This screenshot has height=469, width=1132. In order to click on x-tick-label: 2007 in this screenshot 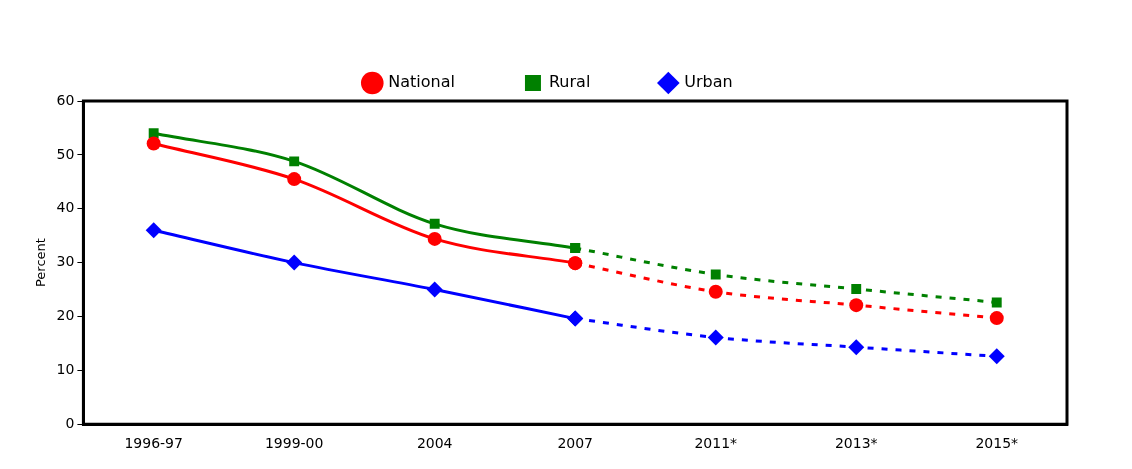, I will do `click(575, 443)`.